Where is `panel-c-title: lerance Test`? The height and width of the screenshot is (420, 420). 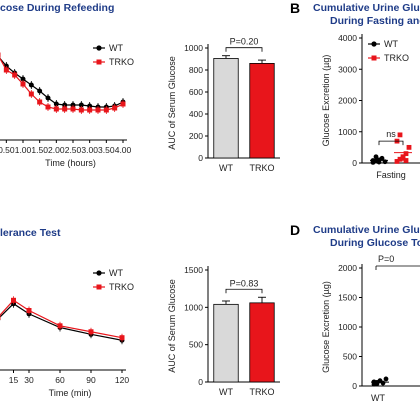
panel-c-title: lerance Test is located at coordinates (30, 233).